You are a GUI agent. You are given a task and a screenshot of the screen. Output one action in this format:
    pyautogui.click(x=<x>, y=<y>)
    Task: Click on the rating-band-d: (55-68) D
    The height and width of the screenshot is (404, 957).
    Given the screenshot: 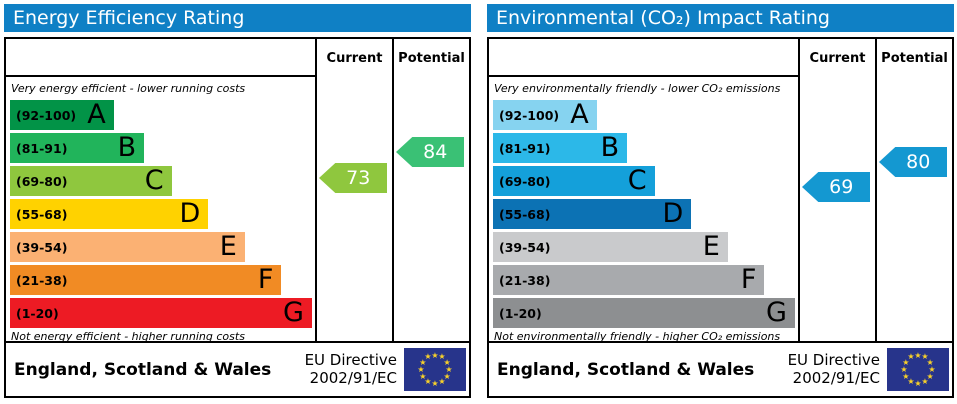 What is the action you would take?
    pyautogui.click(x=592, y=214)
    